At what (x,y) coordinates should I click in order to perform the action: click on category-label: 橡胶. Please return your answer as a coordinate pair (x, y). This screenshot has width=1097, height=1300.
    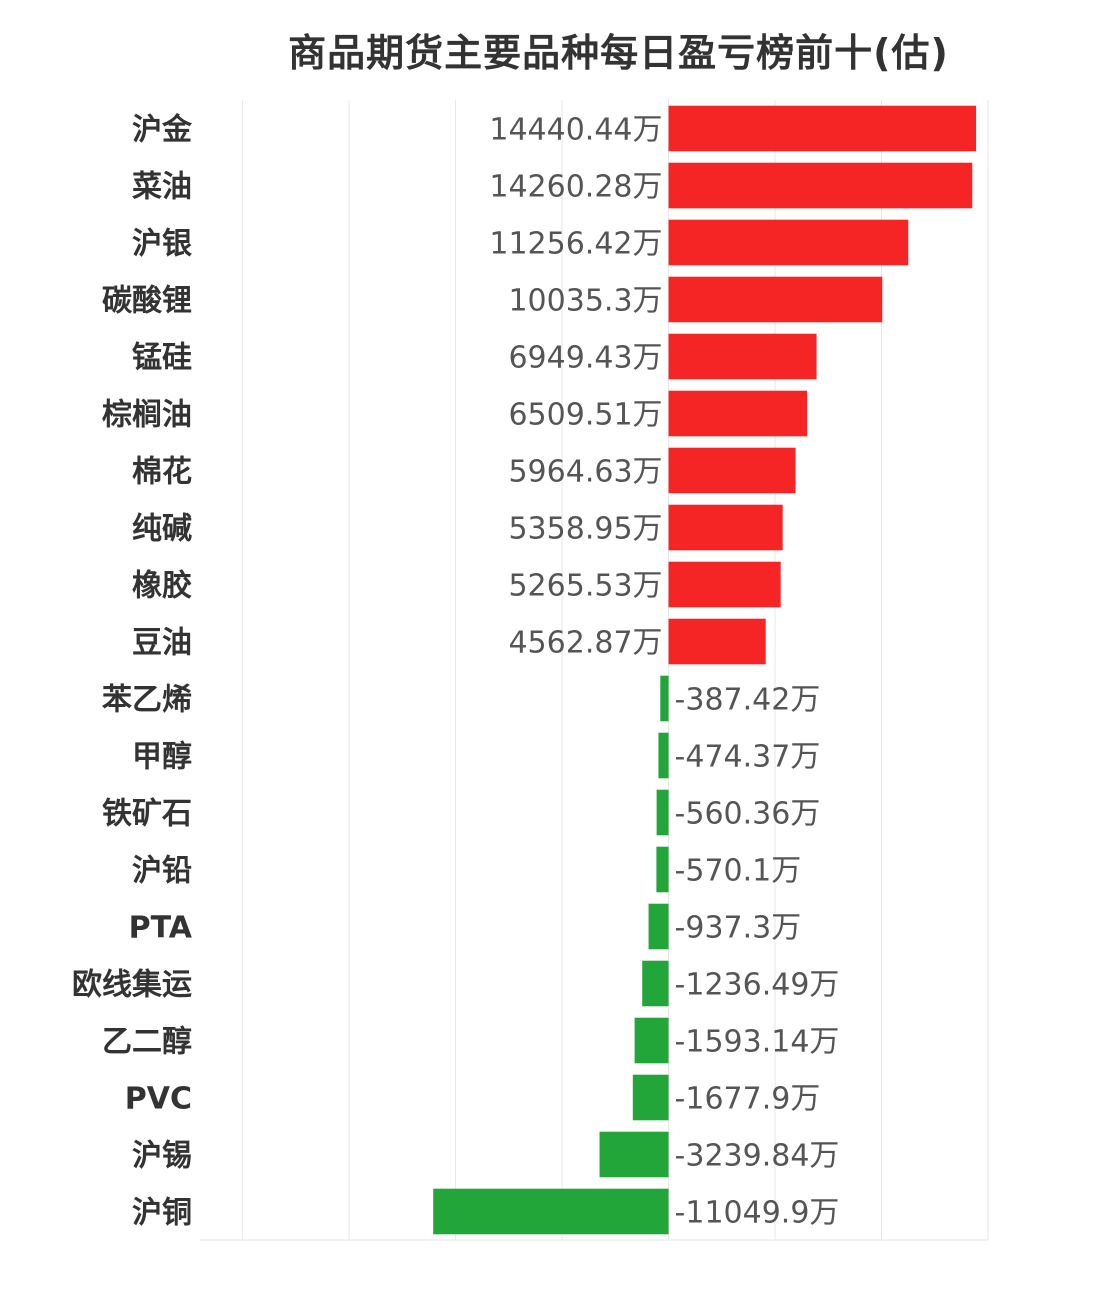
    Looking at the image, I should click on (162, 586).